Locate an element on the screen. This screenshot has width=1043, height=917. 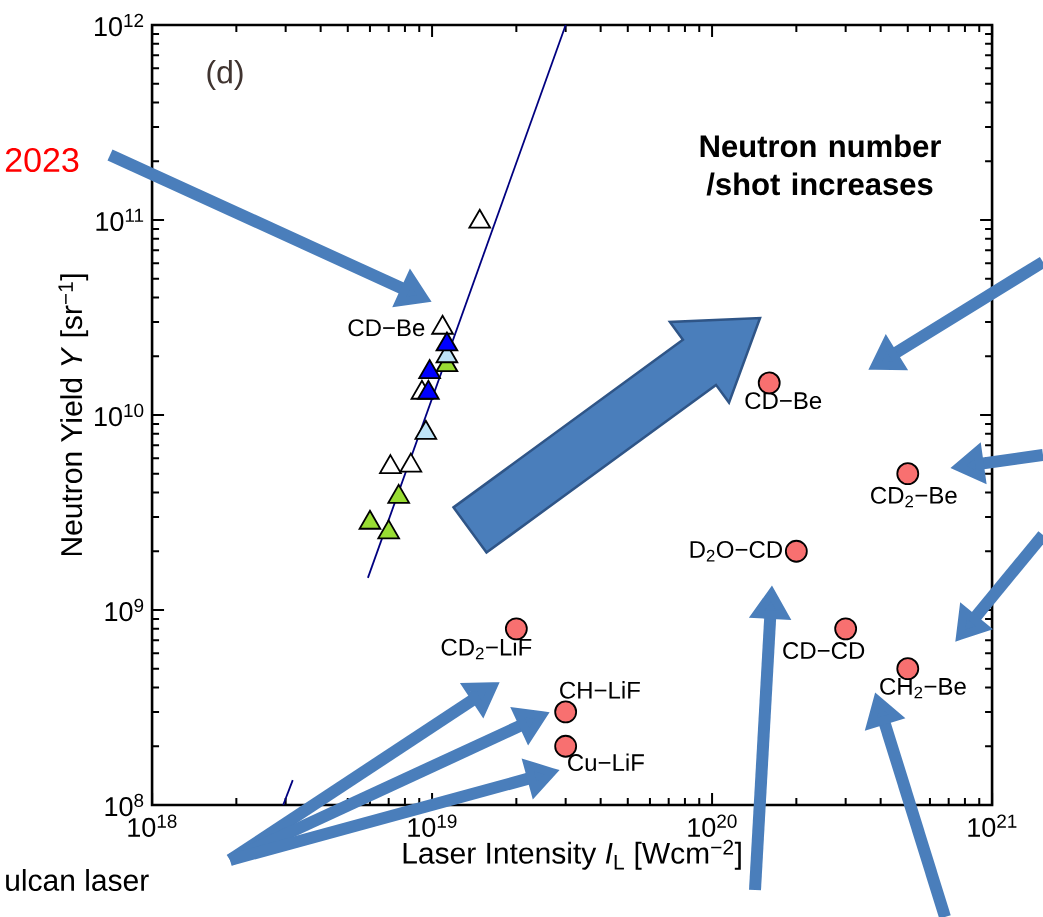
annotation: CD−CD is located at coordinates (824, 651).